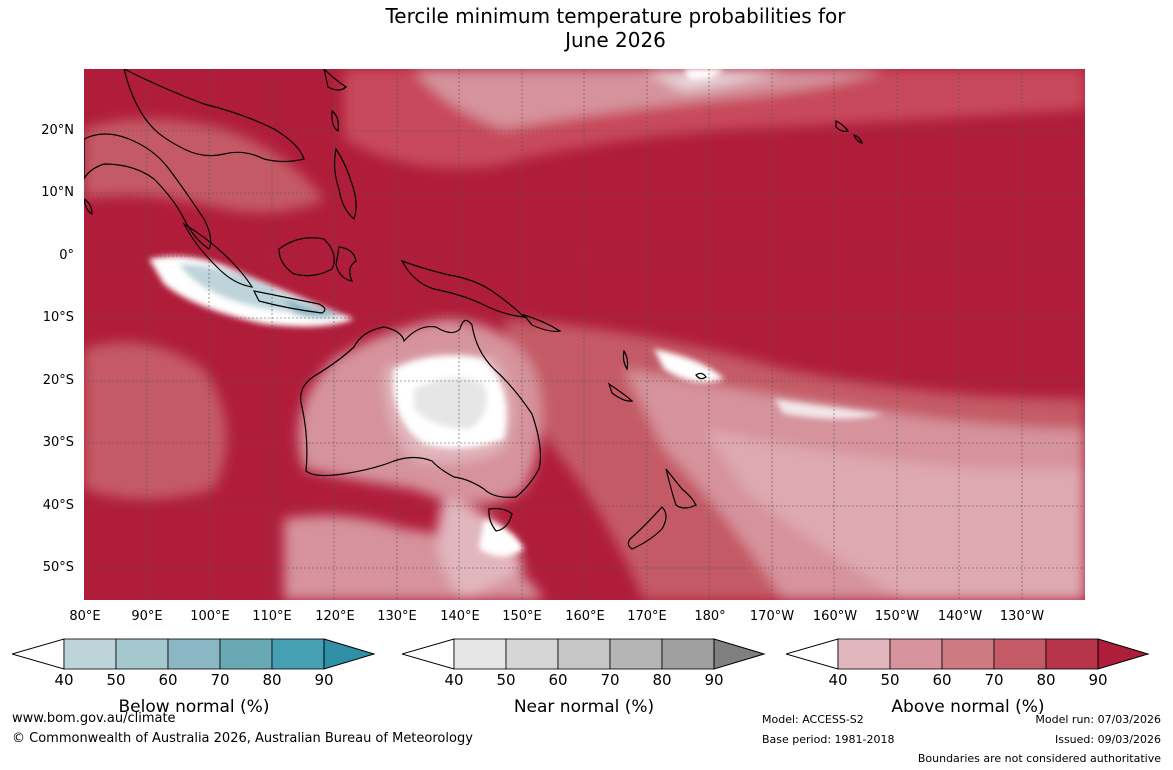 The width and height of the screenshot is (1173, 770). Describe the element at coordinates (647, 616) in the screenshot. I see `lon-label-170e: 170°E` at that location.